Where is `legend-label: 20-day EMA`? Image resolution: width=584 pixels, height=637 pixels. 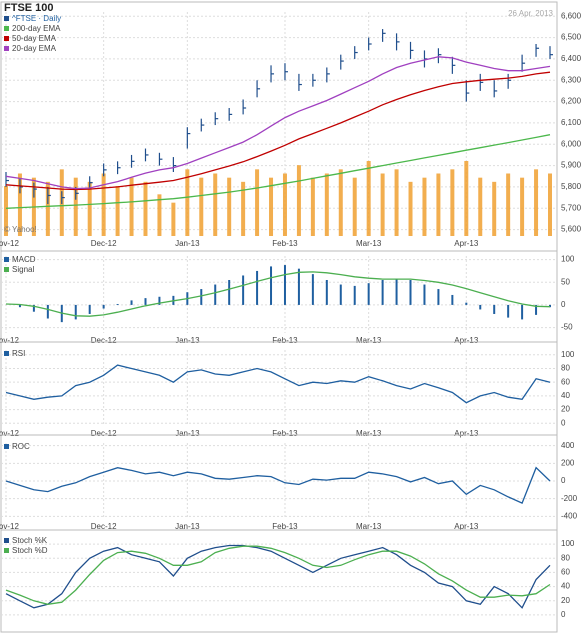 legend-label: 20-day EMA is located at coordinates (34, 48).